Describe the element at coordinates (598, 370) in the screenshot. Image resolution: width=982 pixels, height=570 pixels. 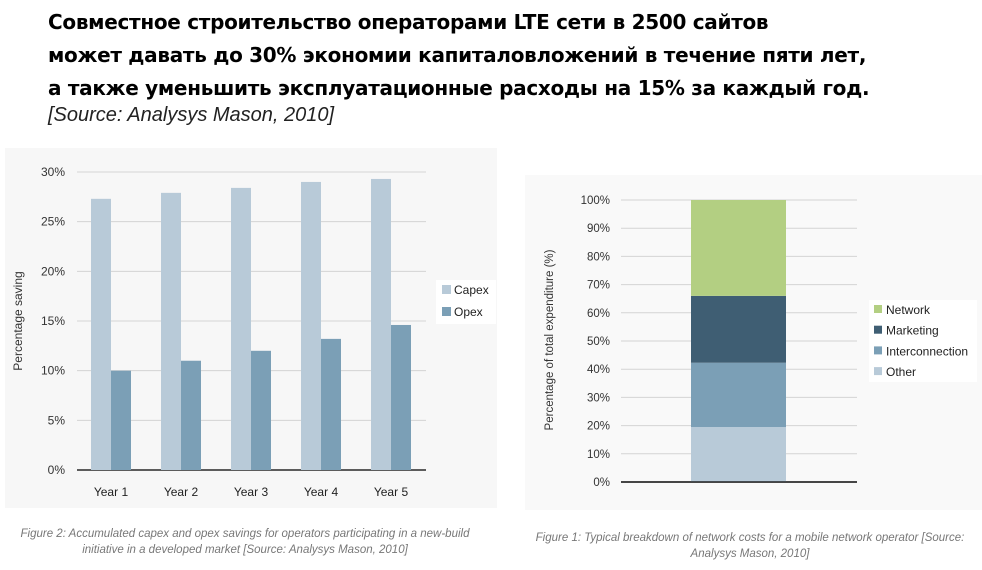
I see `y-tick-label: 40%` at that location.